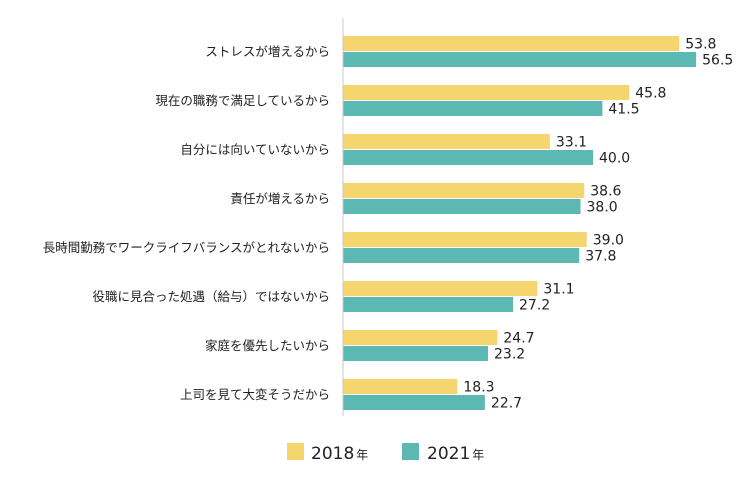 This screenshot has height=494, width=750. I want to click on category-label: ストレスが増えるから, so click(267, 51).